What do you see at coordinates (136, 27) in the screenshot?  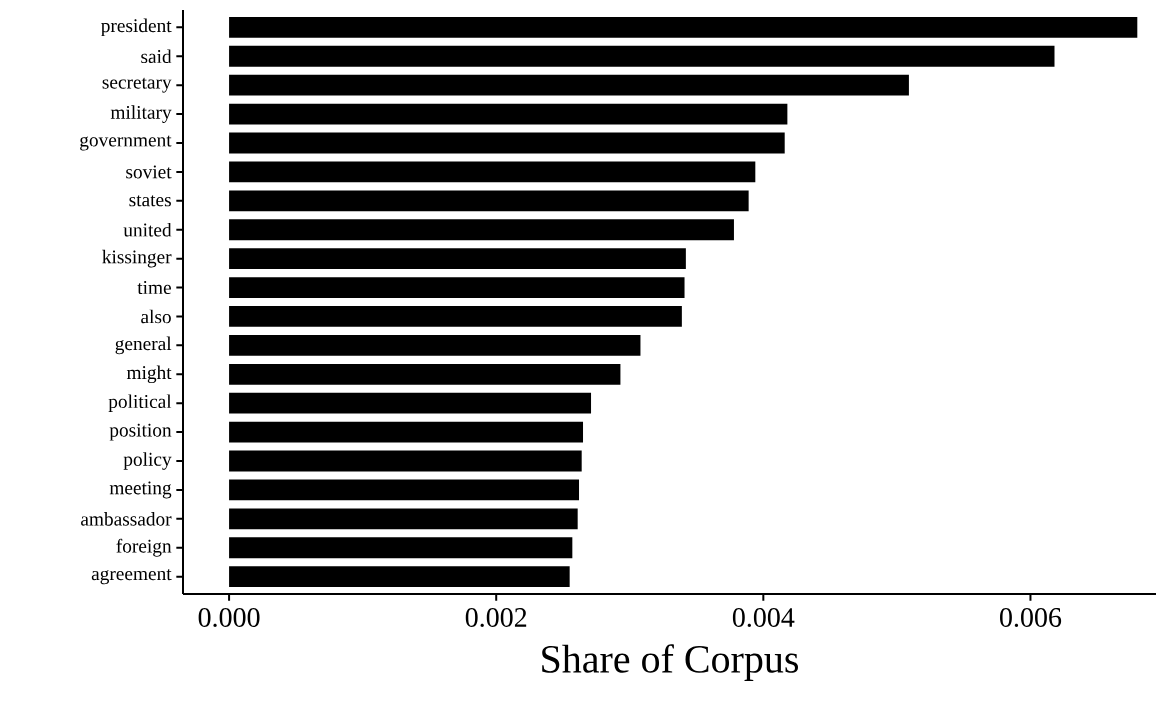 I see `y-tick-label: president` at bounding box center [136, 27].